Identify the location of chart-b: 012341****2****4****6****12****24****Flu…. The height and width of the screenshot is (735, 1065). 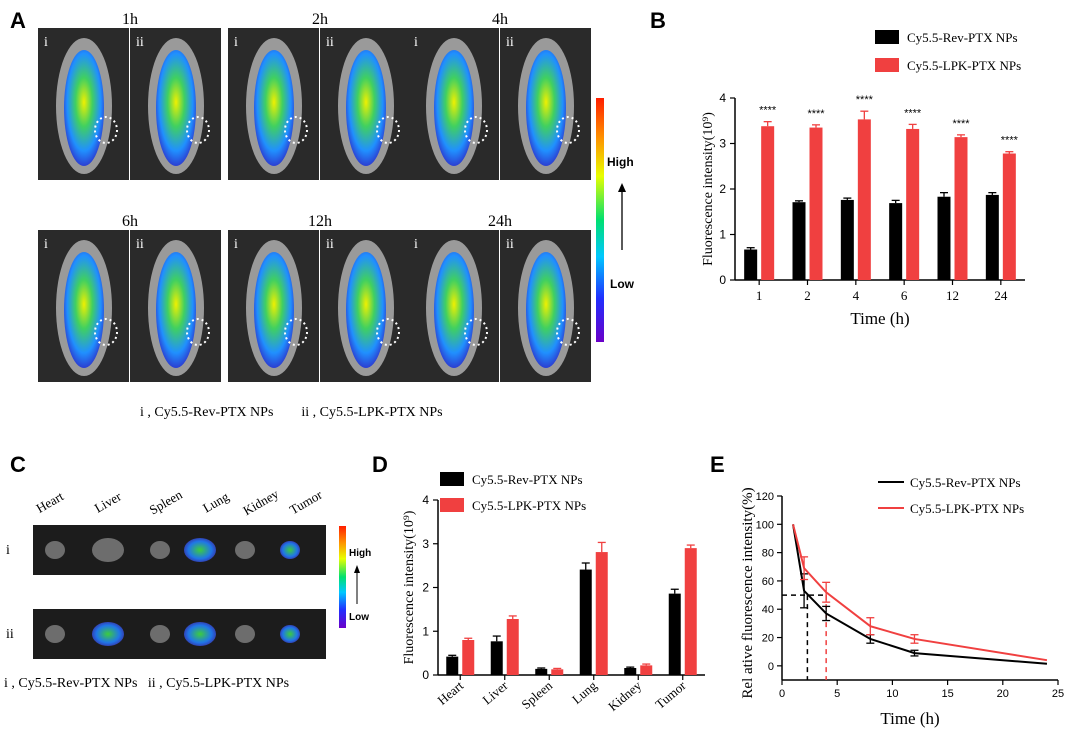
(863, 179).